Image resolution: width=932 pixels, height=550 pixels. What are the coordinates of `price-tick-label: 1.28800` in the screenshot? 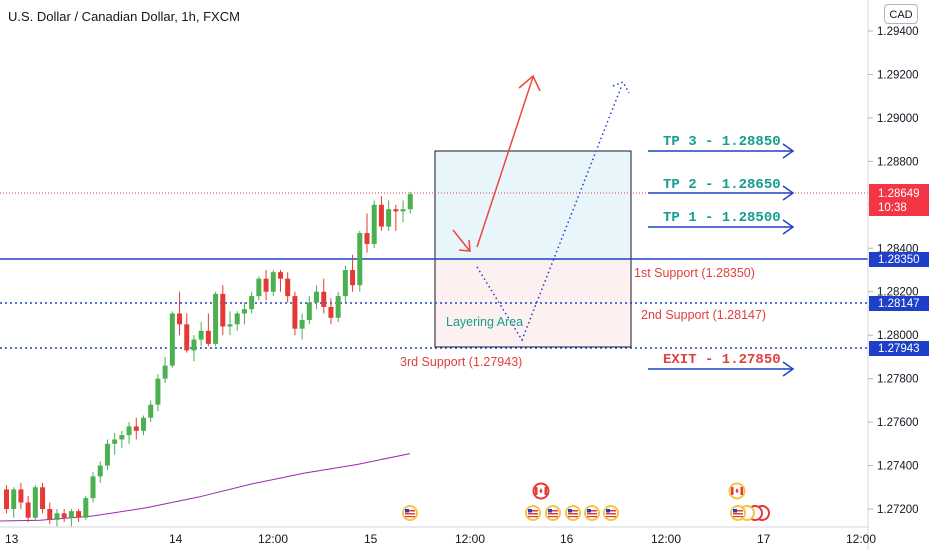 It's located at (898, 162).